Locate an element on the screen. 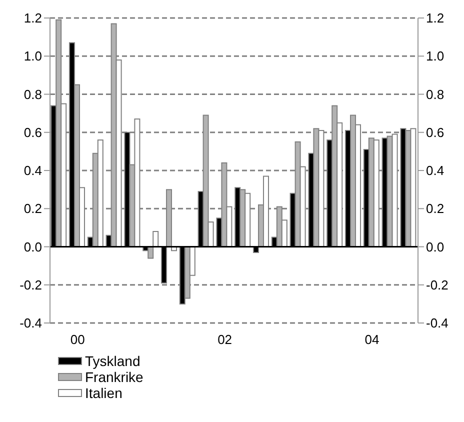 The width and height of the screenshot is (464, 422). y-tick-label: 0.6 is located at coordinates (33, 132).